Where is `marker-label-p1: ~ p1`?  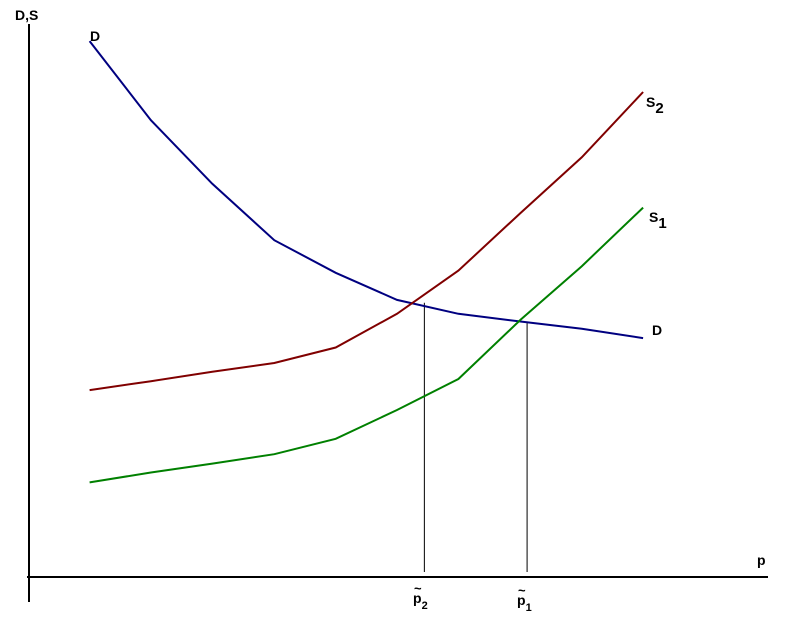 marker-label-p1: ~ p1 is located at coordinates (524, 598).